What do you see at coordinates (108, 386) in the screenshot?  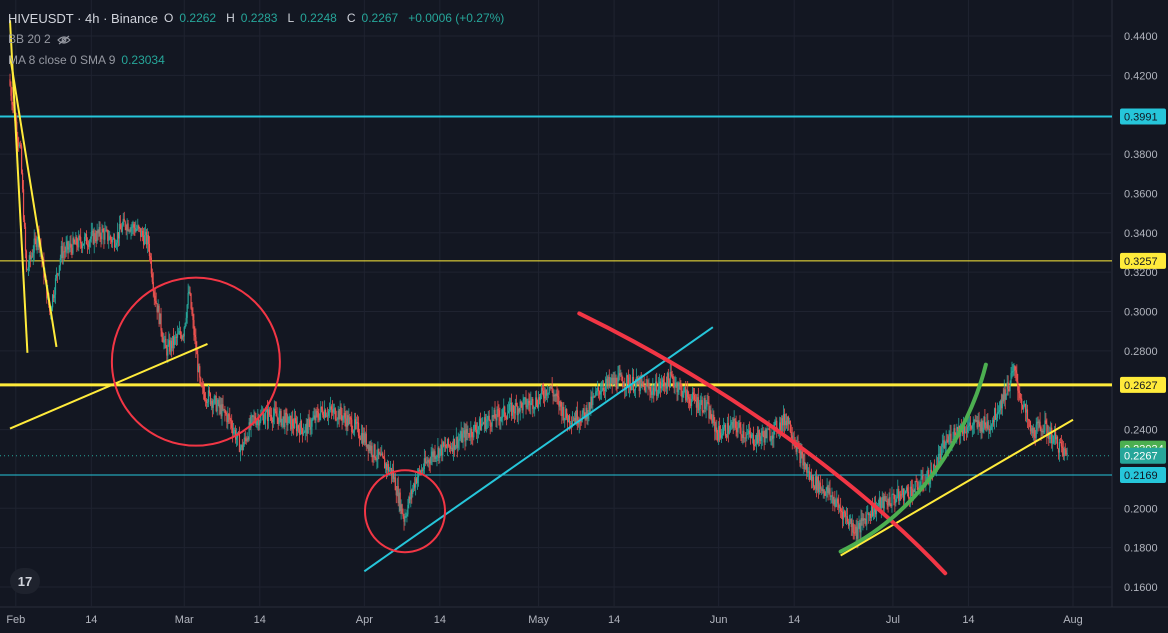 I see `trendline` at bounding box center [108, 386].